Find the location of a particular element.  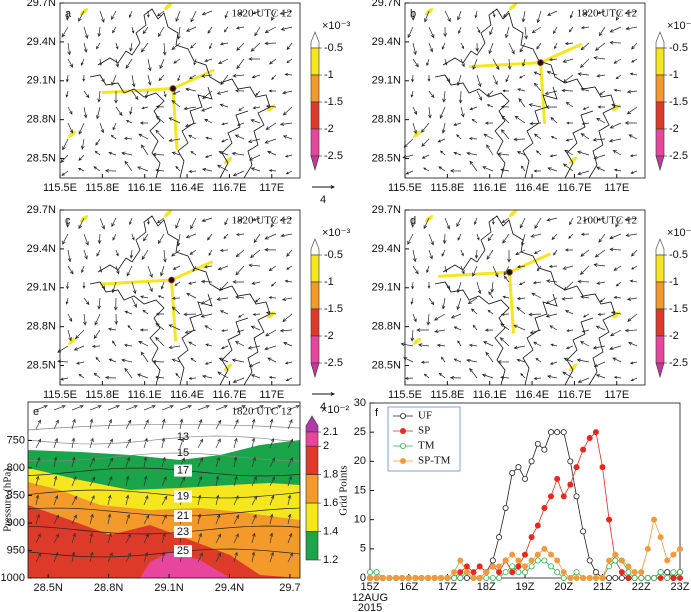

colorbar-tick-label: 1.2 is located at coordinates (330, 560).